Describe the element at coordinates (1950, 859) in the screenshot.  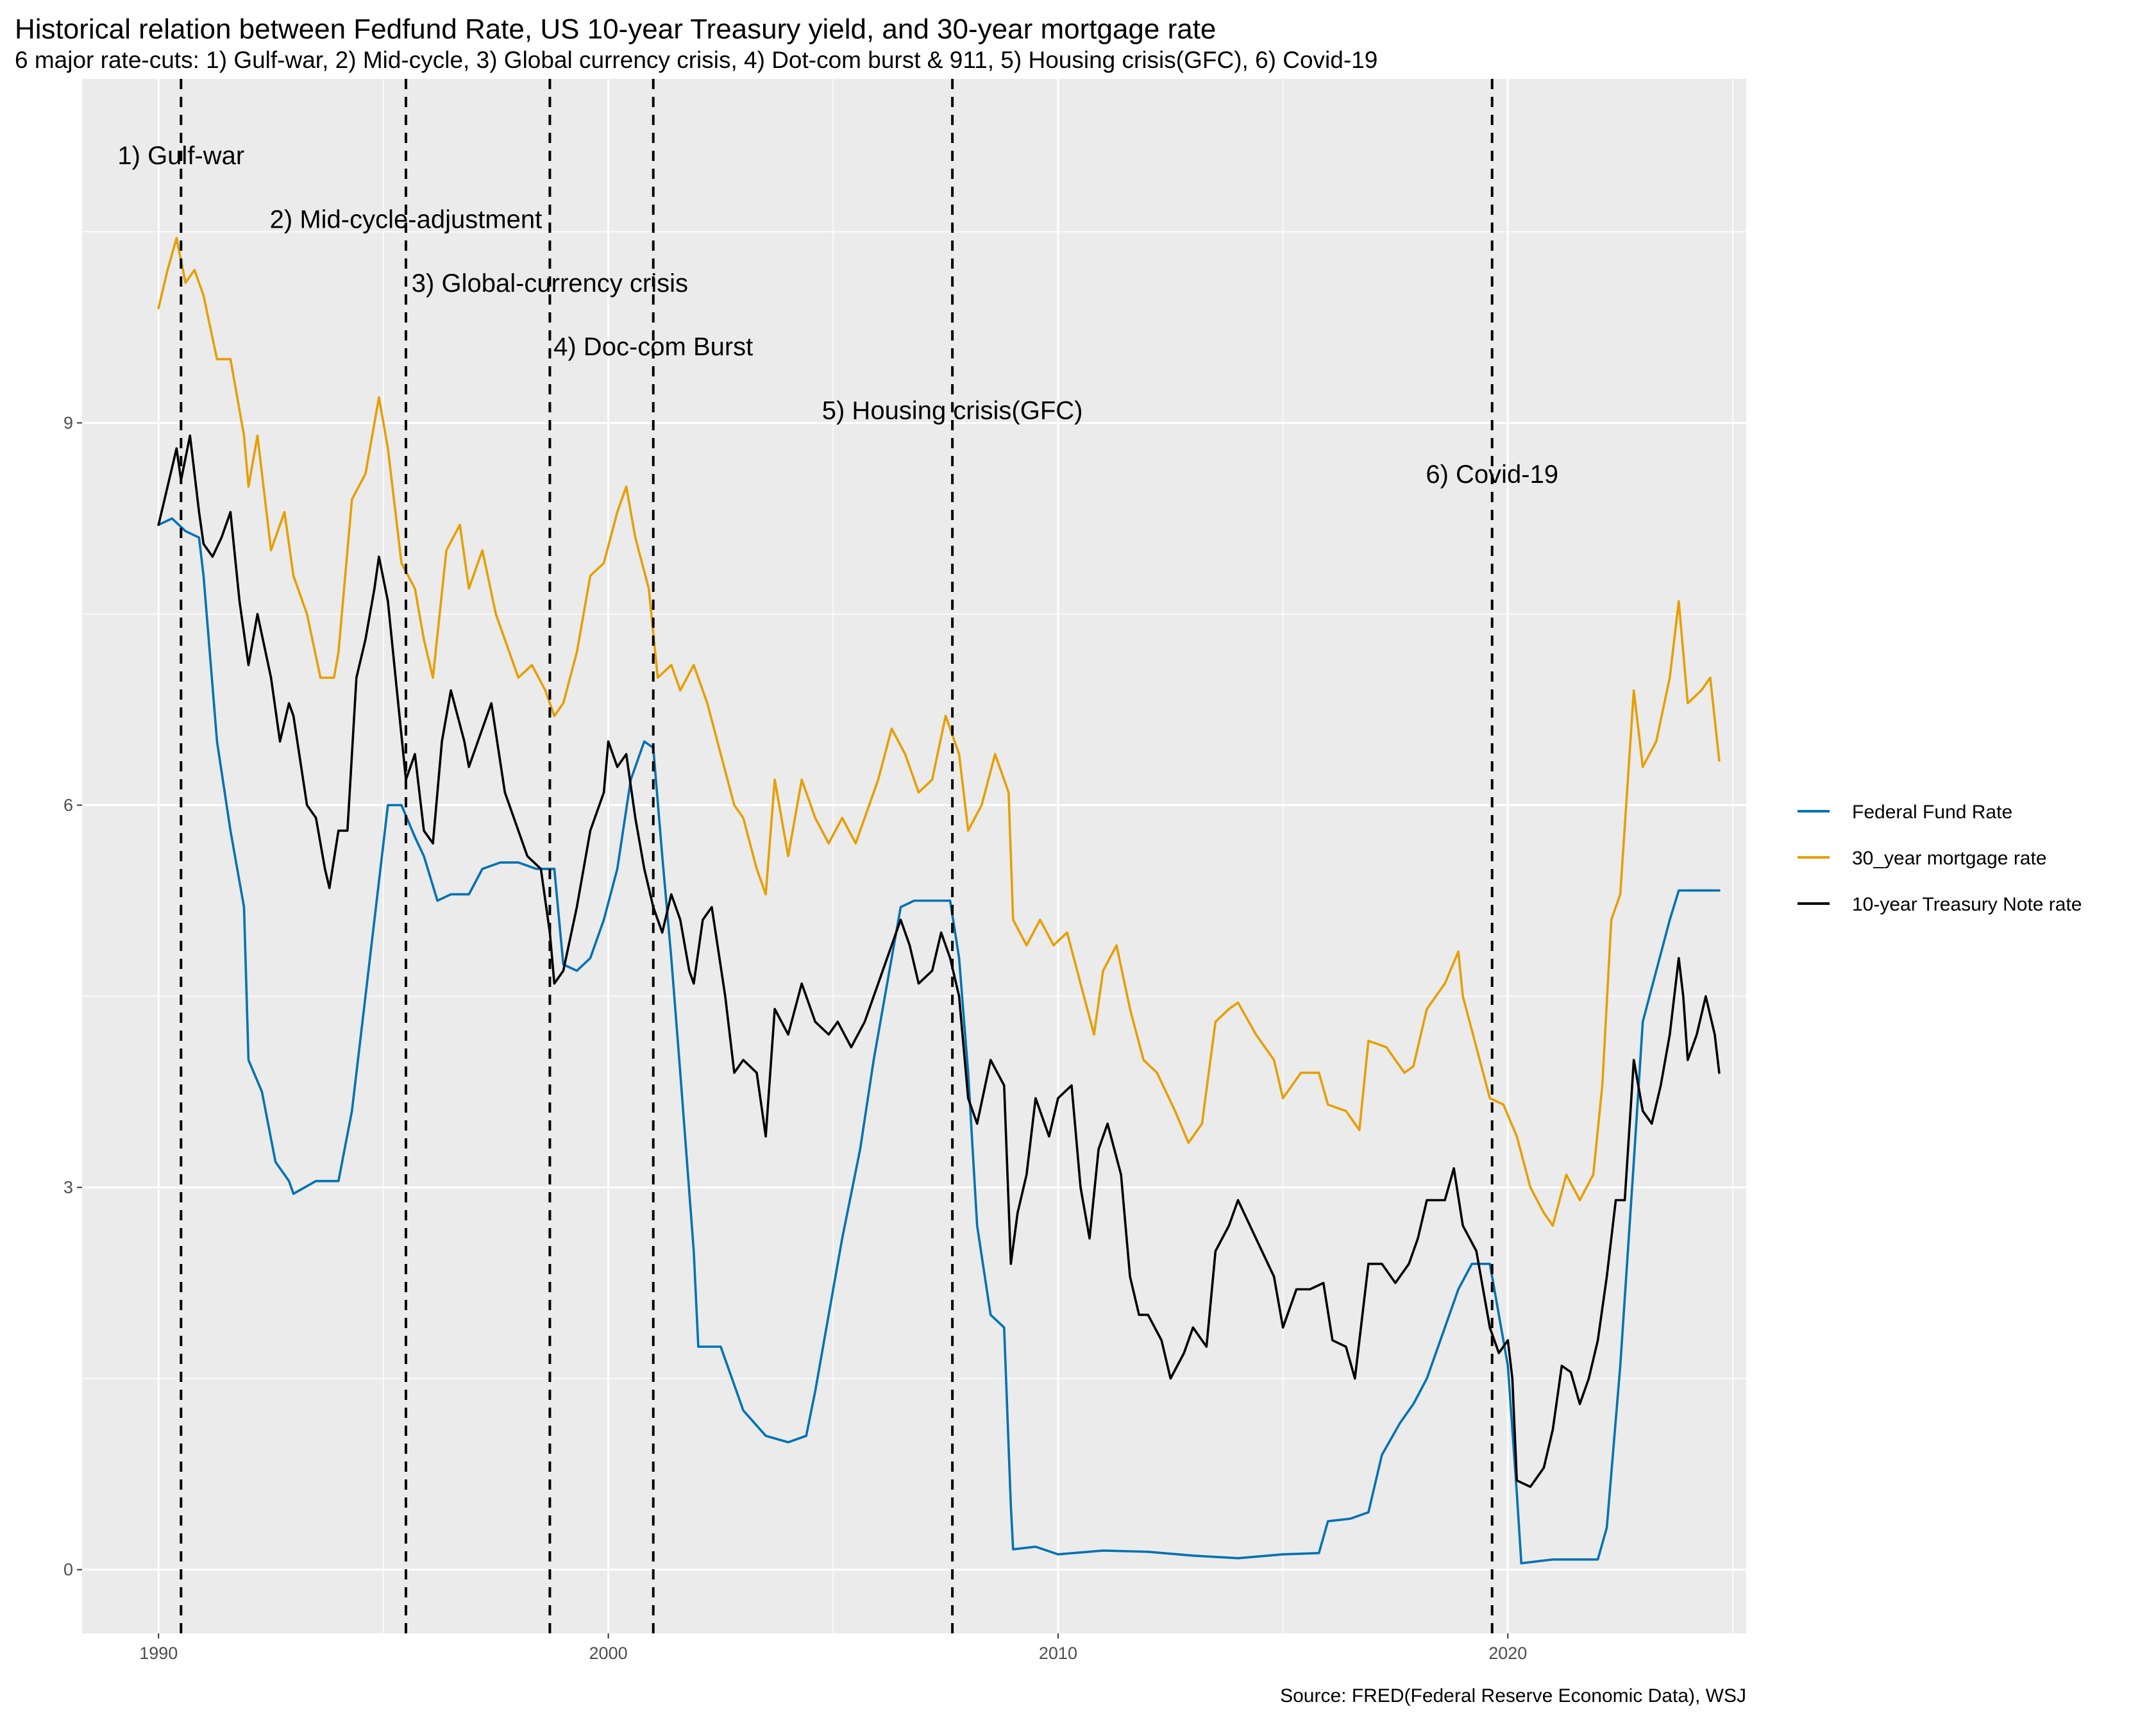
I see `legend-label: 30_year mortgage rate` at that location.